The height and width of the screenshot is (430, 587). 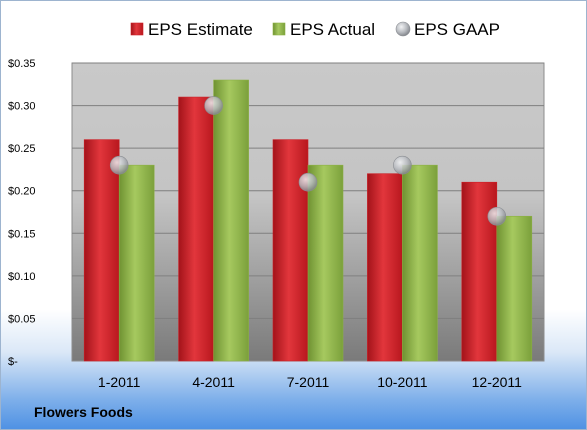 What do you see at coordinates (22, 319) in the screenshot?
I see `y-tick-label: $0.05` at bounding box center [22, 319].